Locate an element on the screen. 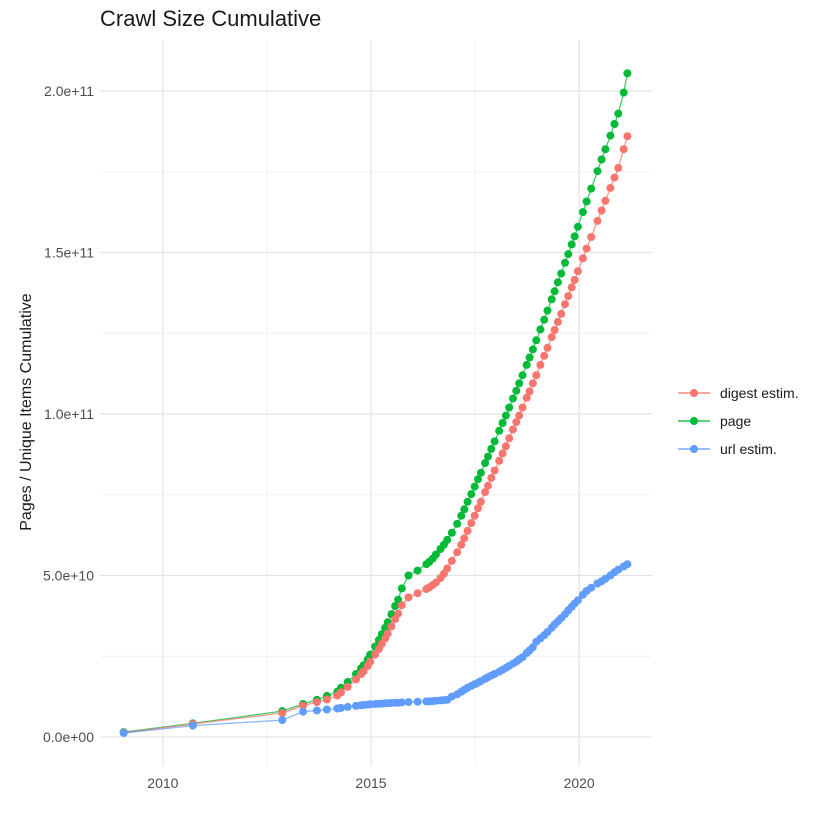 The height and width of the screenshot is (827, 826). x-tick-label: 2020 is located at coordinates (579, 783).